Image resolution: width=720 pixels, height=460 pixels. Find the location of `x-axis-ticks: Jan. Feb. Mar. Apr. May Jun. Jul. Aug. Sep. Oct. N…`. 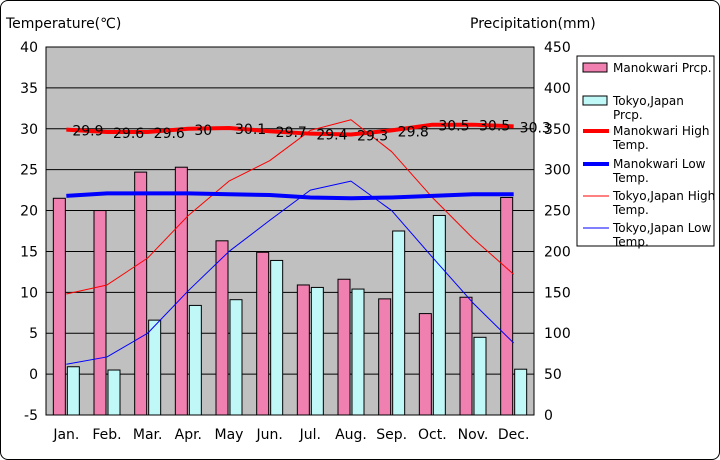

x-axis-ticks: Jan. Feb. Mar. Apr. May Jun. Jul. Aug. Sep. Oct. N… is located at coordinates (290, 435).